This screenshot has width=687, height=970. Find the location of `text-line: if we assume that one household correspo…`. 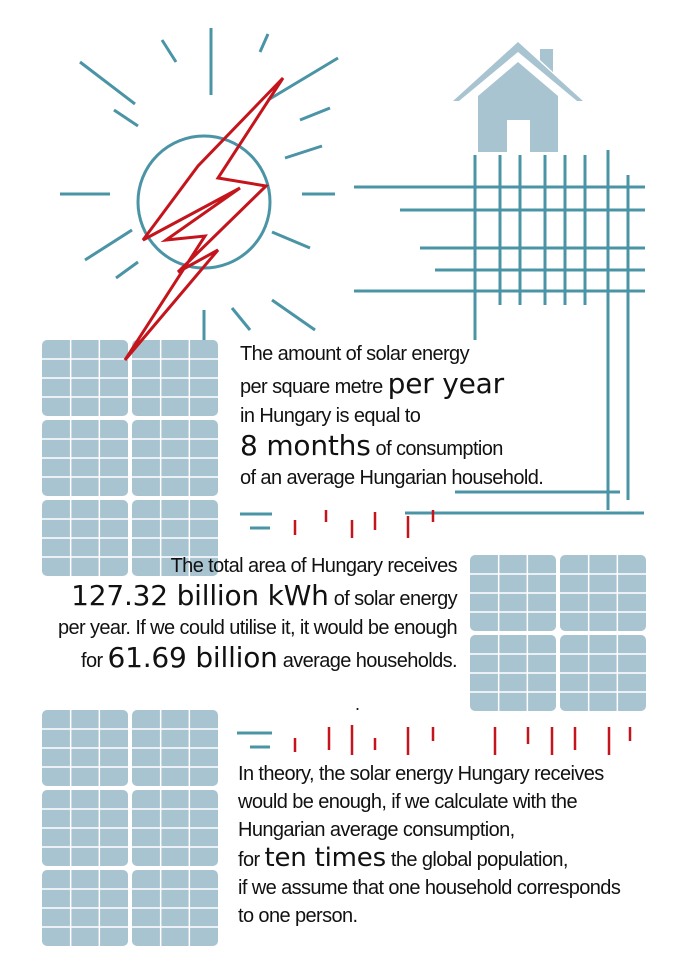

text-line: if we assume that one household correspo… is located at coordinates (429, 888).